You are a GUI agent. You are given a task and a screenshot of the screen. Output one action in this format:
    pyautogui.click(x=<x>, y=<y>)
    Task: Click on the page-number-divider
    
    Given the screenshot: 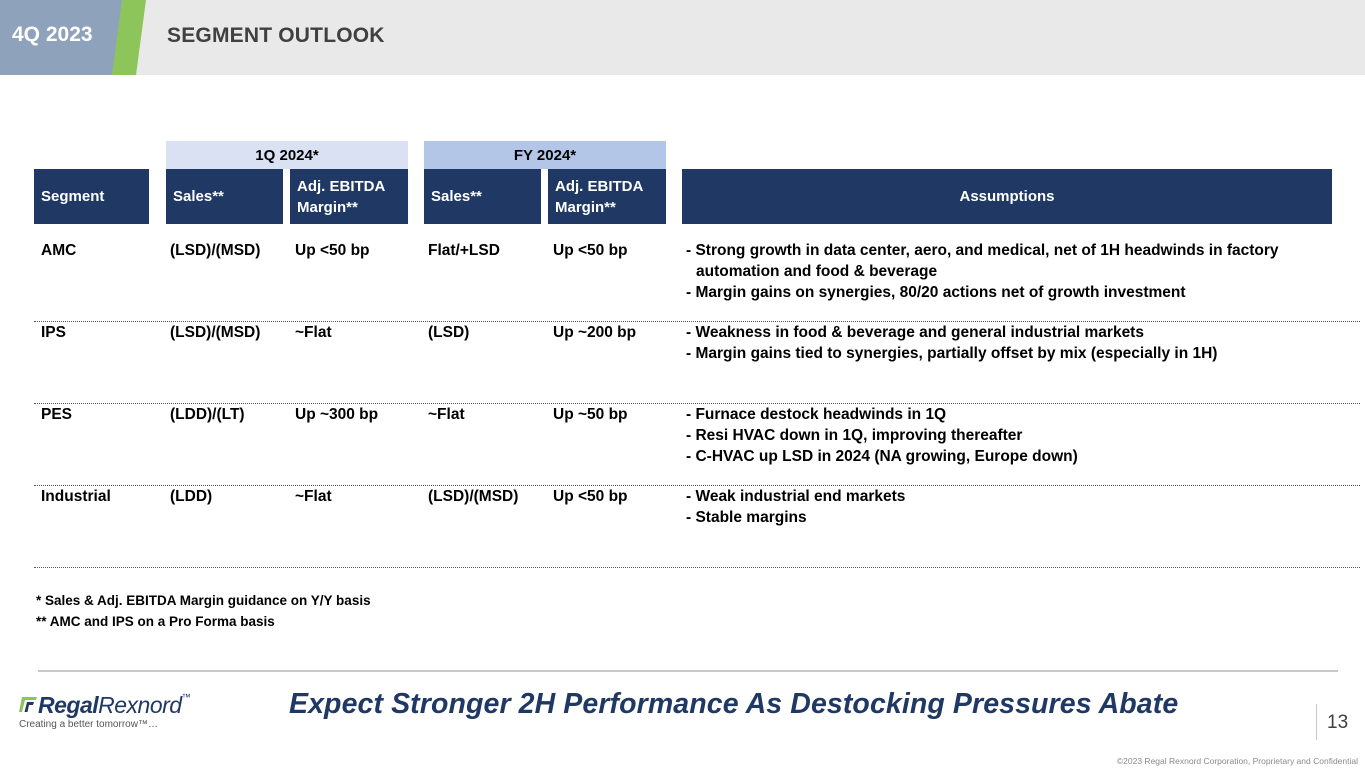 What is the action you would take?
    pyautogui.click(x=1316, y=722)
    